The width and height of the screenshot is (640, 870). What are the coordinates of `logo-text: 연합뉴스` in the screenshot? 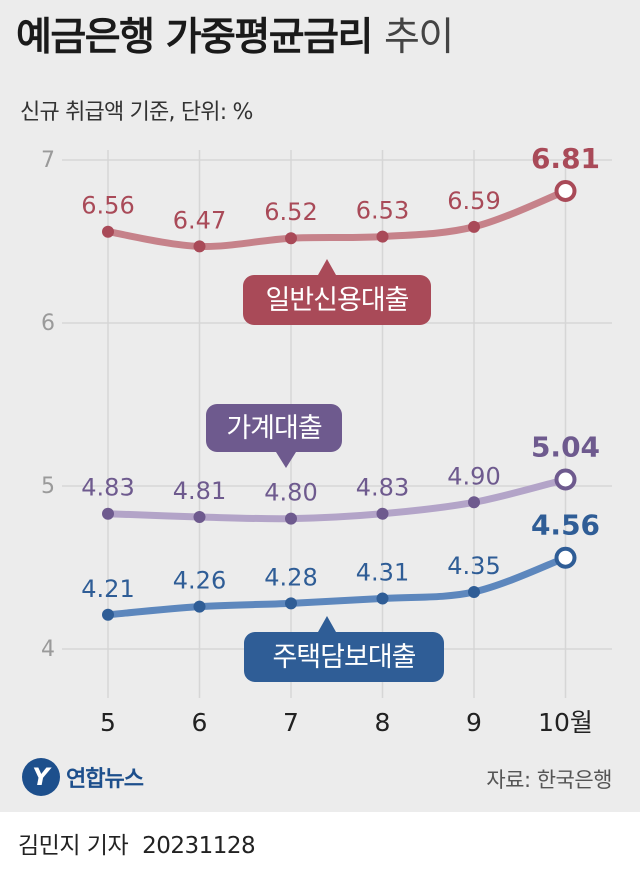 It's located at (105, 779).